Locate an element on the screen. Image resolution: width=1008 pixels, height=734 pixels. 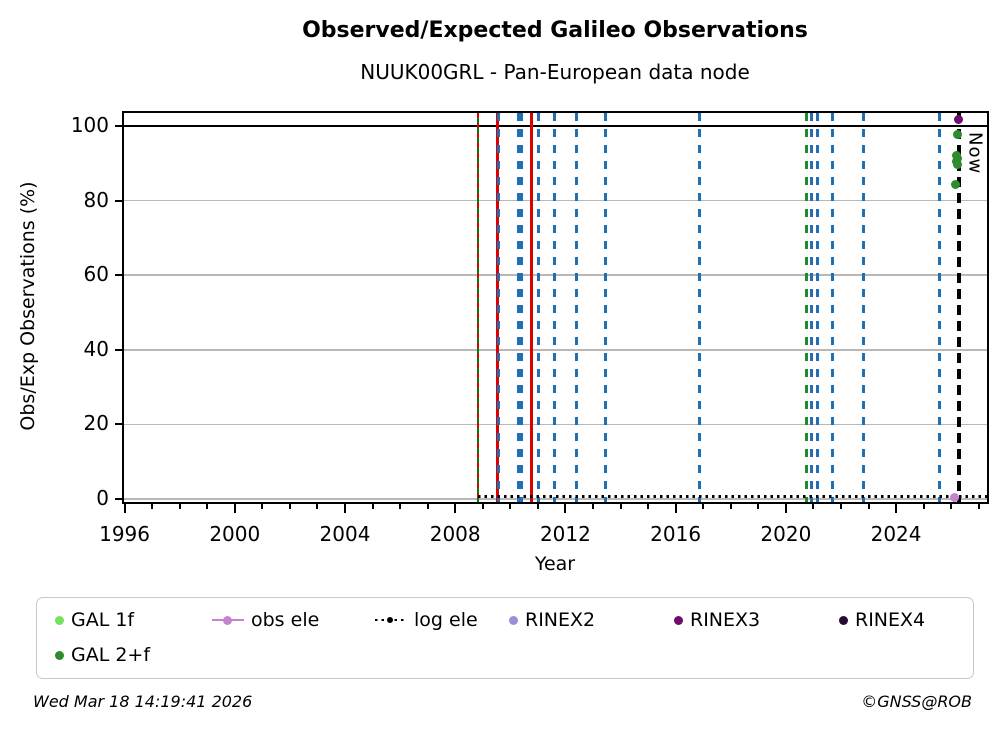
x-axis-label: Year is located at coordinates (555, 564).